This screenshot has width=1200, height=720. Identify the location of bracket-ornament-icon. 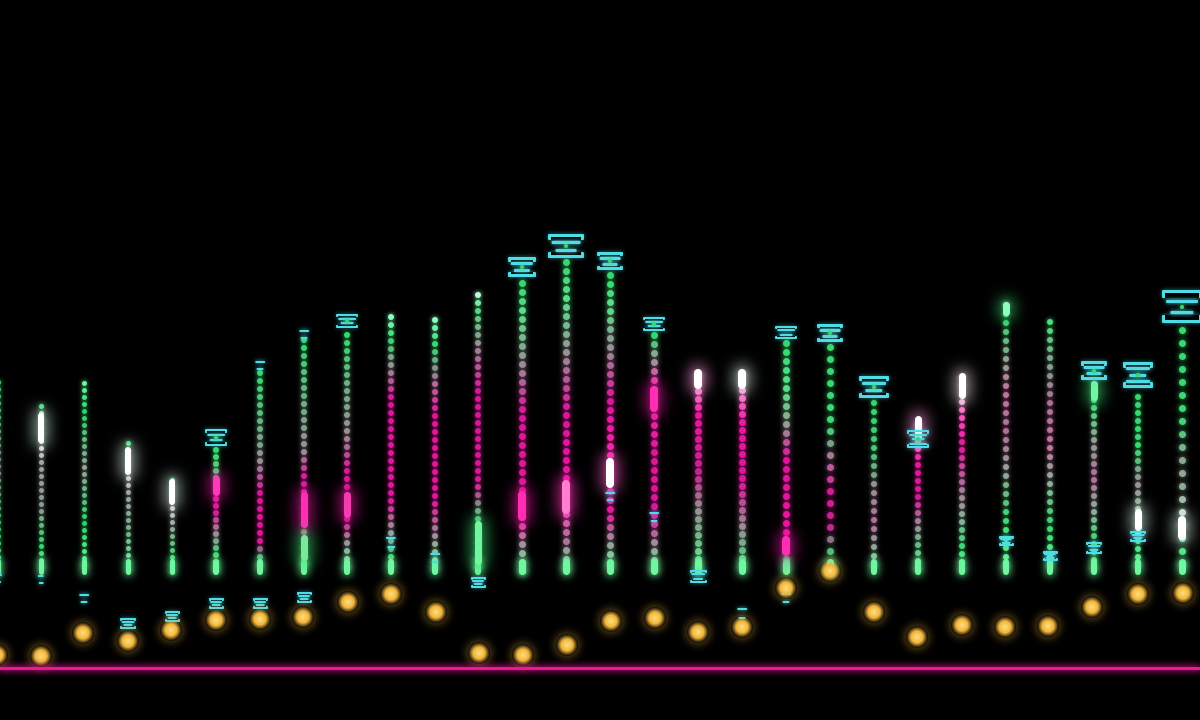
(391, 542).